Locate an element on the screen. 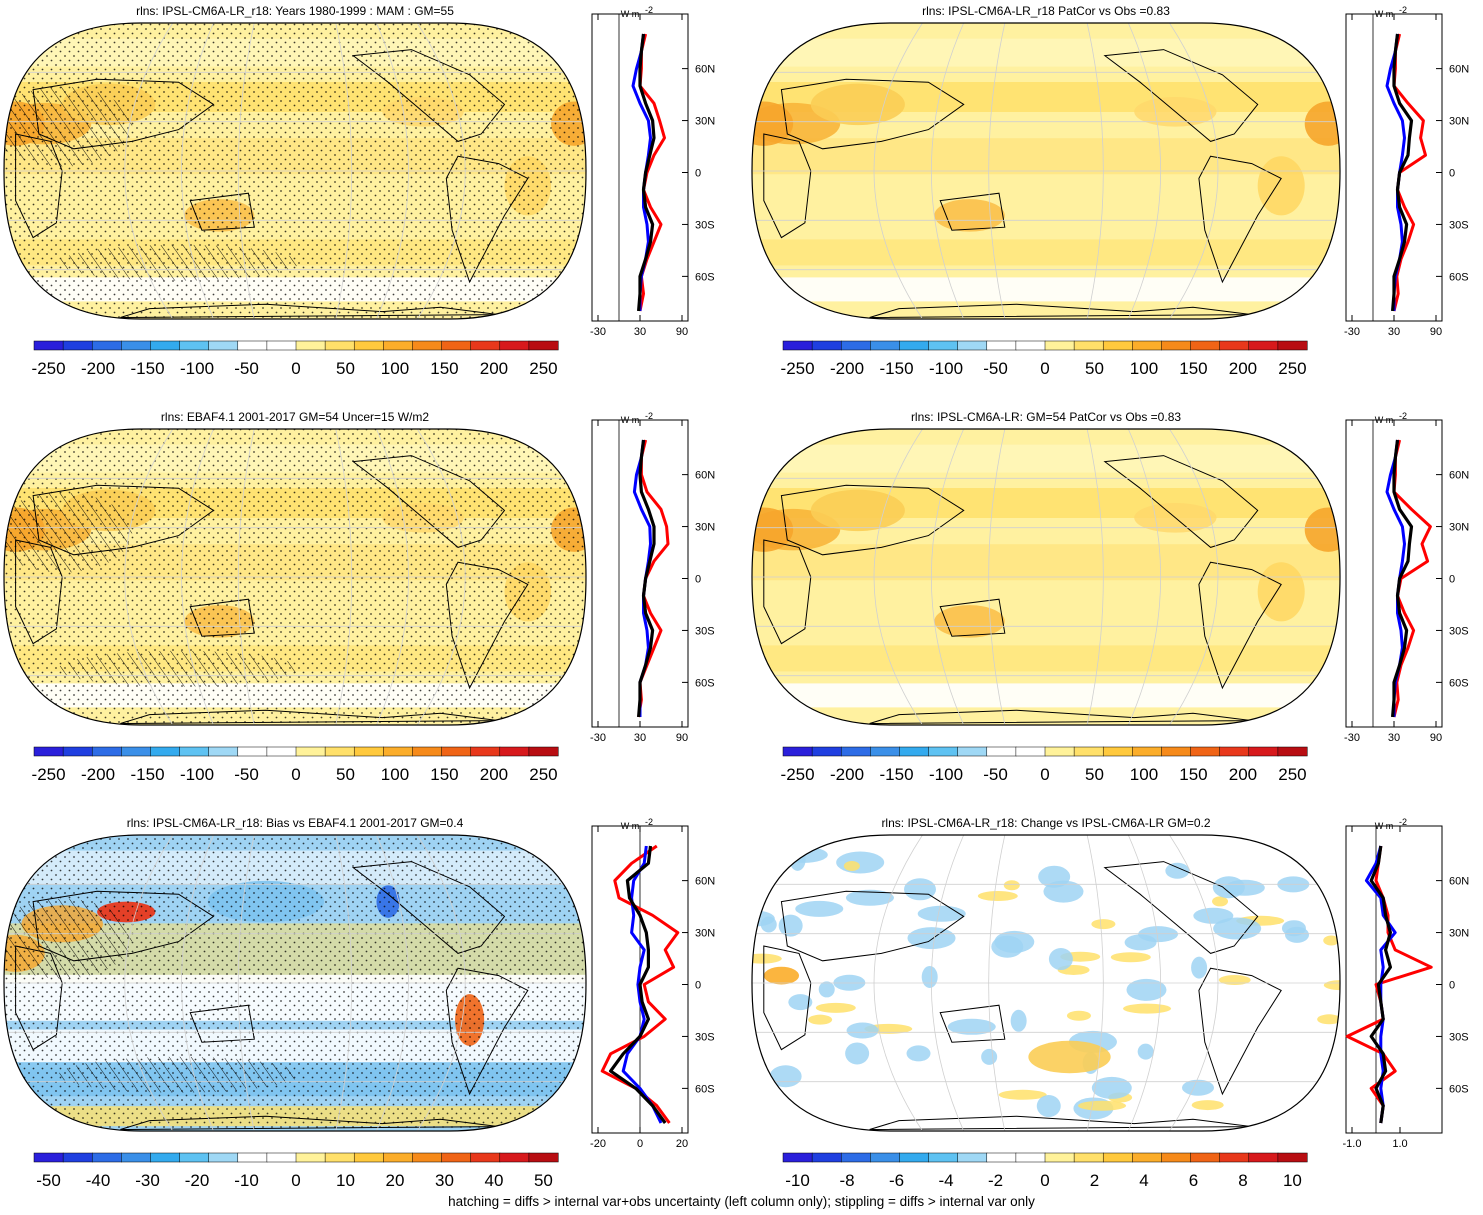 Image resolution: width=1483 pixels, height=1215 pixels. colorbar-label: 150 is located at coordinates (444, 774).